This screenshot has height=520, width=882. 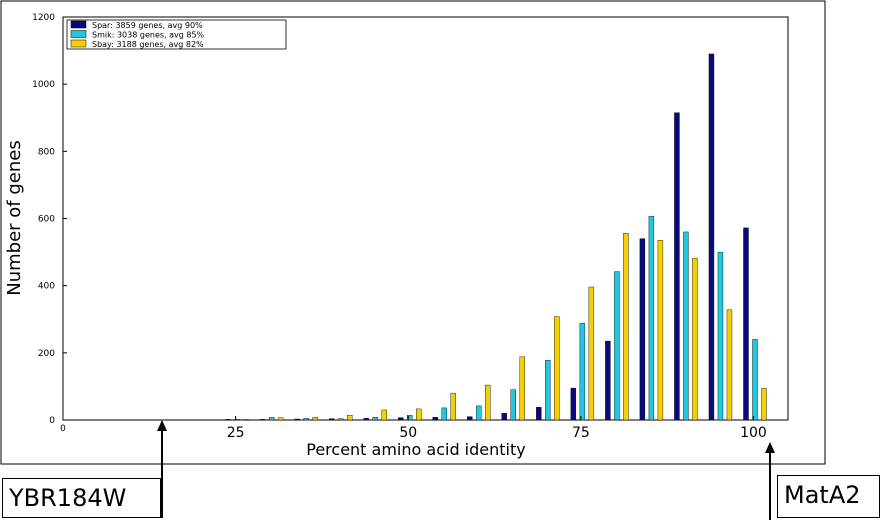 I want to click on y-tick-label: 400, so click(x=46, y=287).